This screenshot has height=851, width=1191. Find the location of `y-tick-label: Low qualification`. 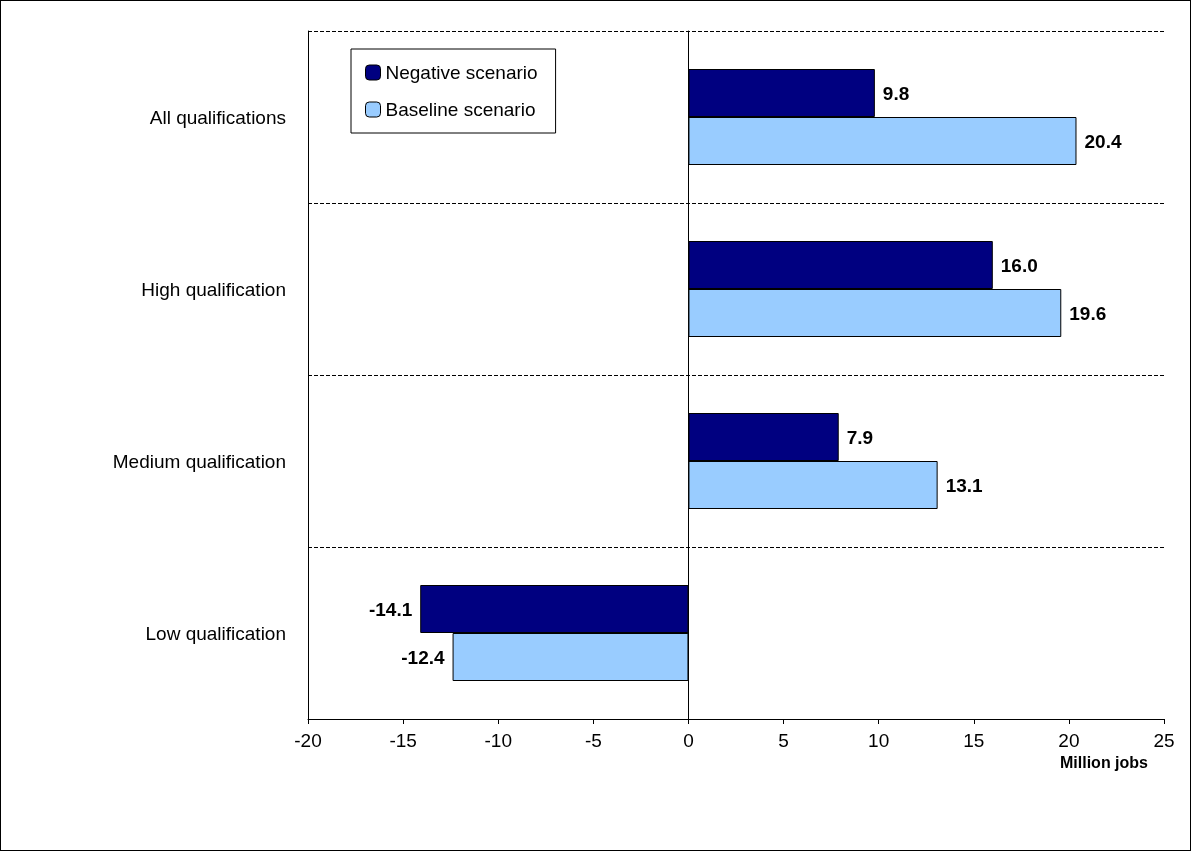

y-tick-label: Low qualification is located at coordinates (215, 633).